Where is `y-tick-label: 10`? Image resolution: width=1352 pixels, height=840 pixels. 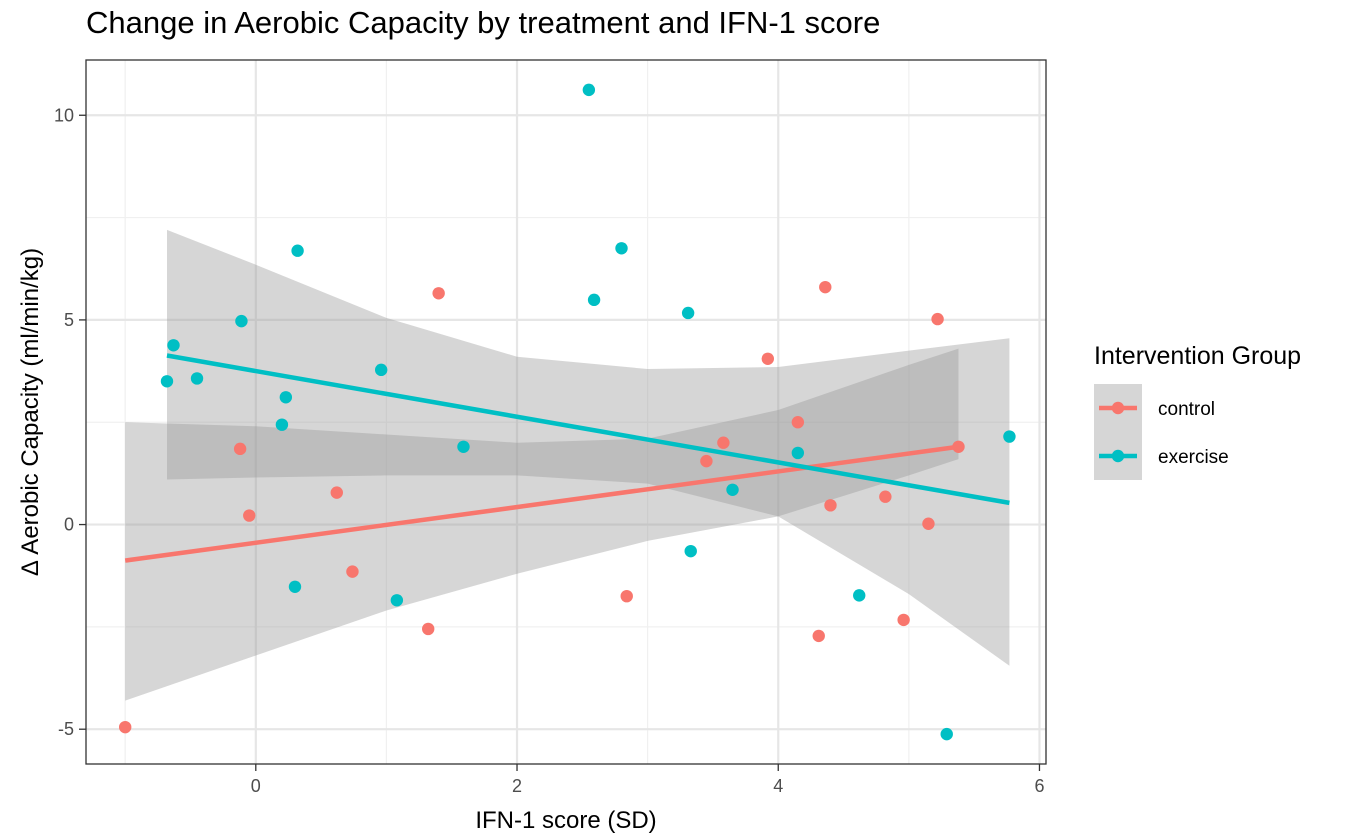
y-tick-label: 10 is located at coordinates (64, 115).